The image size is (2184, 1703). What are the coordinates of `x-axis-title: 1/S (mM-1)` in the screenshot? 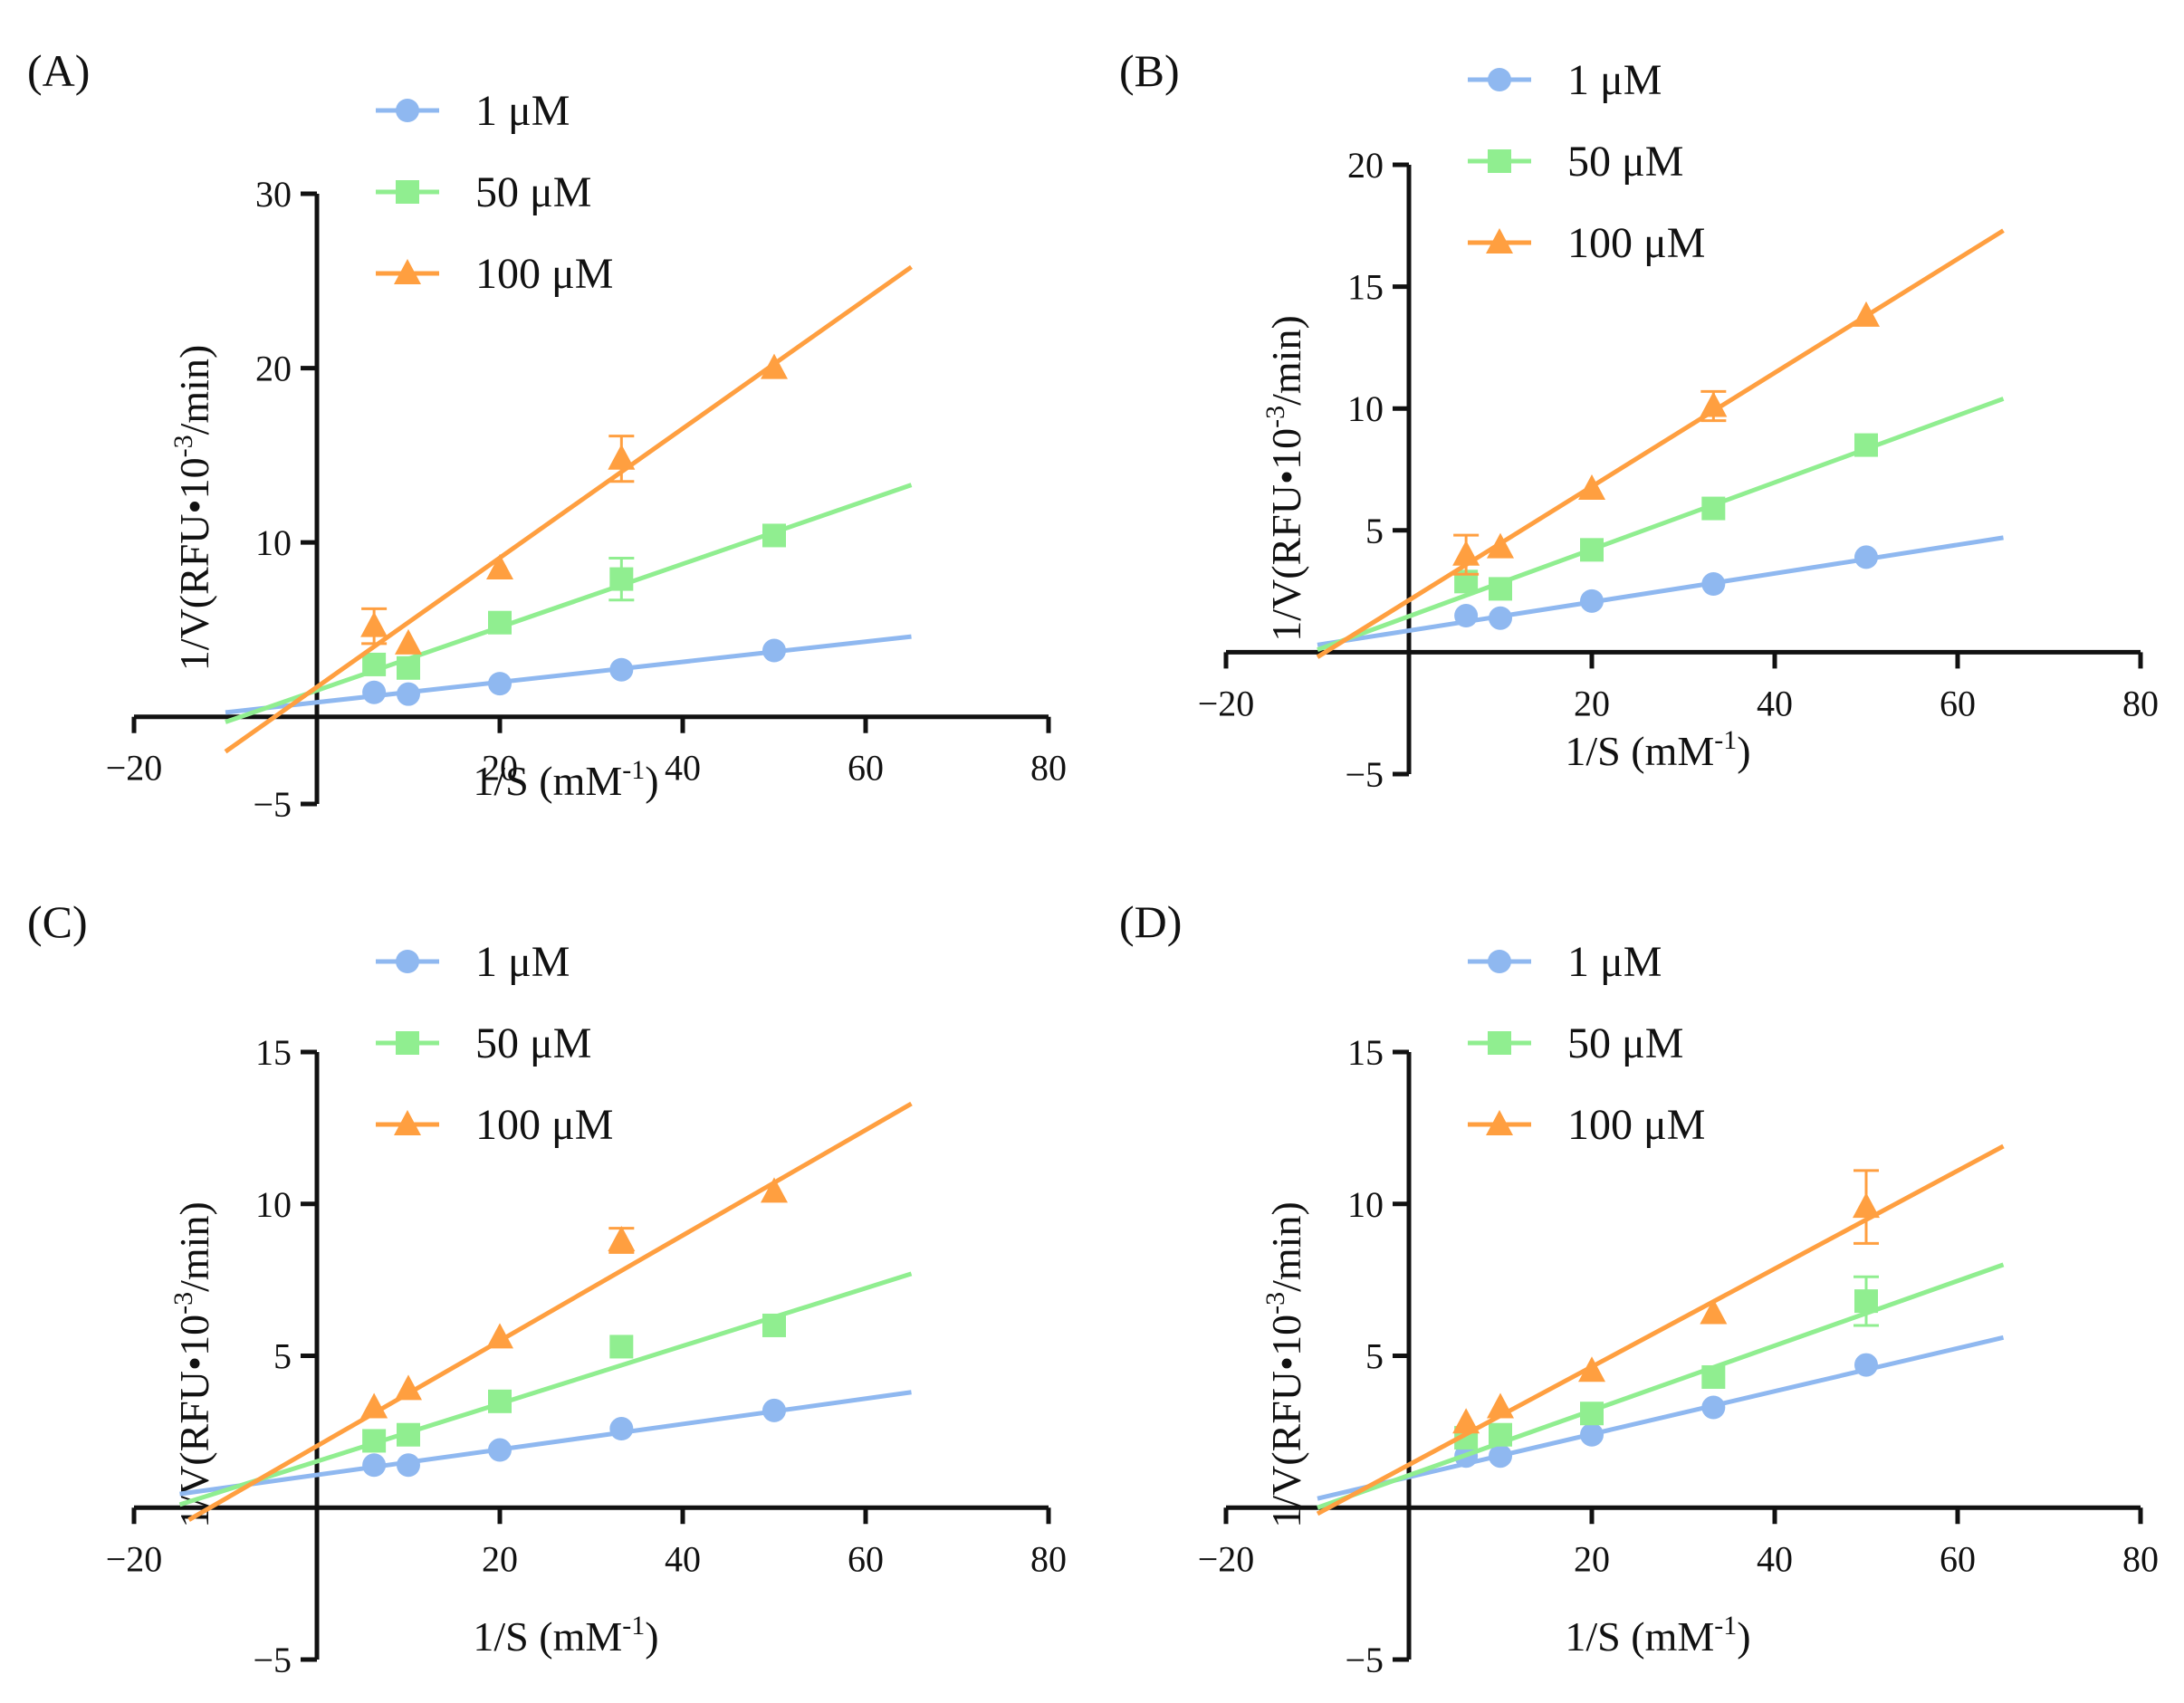 It's located at (565, 779).